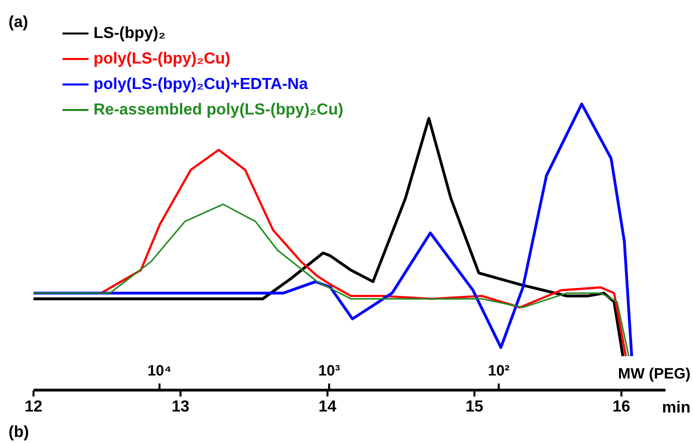  What do you see at coordinates (219, 110) in the screenshot?
I see `legend-label: Re-assembled poly(LS-(bpy)₂Cu)` at bounding box center [219, 110].